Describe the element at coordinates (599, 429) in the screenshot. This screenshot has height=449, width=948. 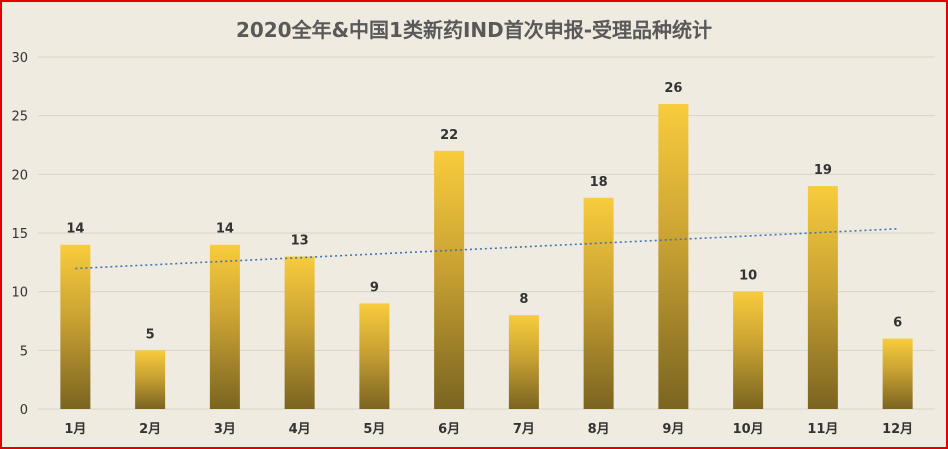
I see `x-tick-label: 8月` at that location.